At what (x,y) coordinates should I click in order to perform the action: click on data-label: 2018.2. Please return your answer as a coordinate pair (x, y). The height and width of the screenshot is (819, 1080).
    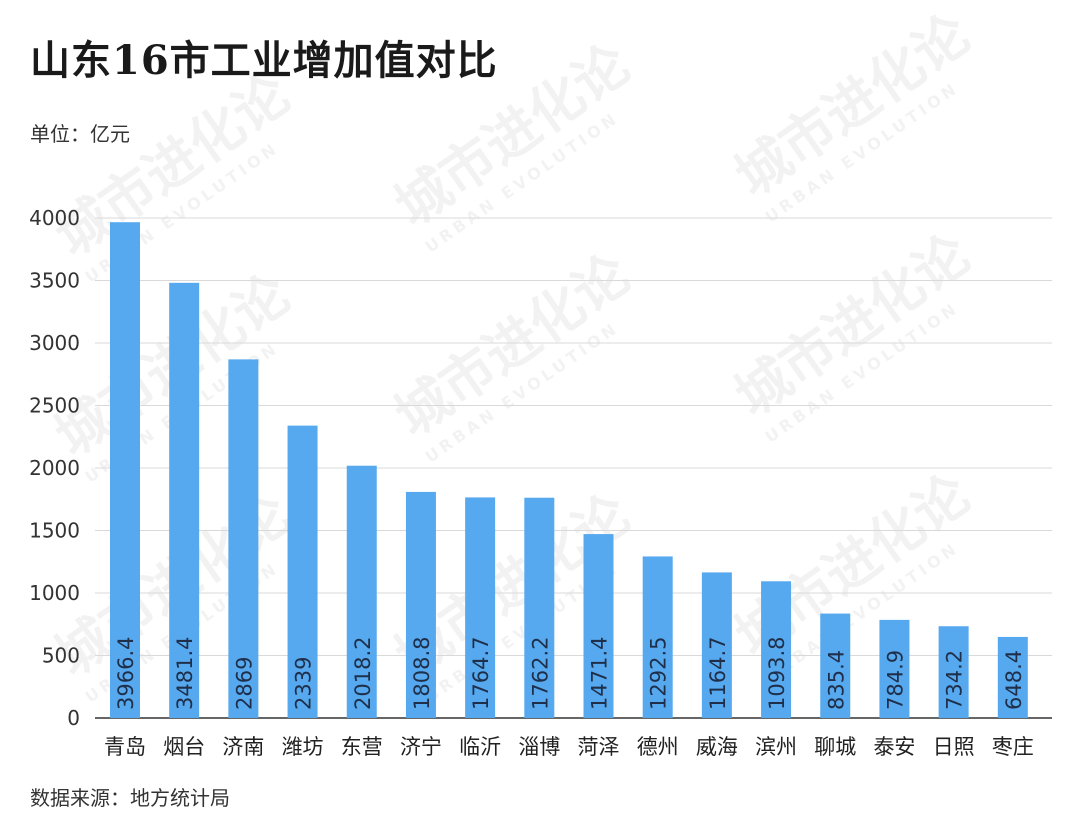
    Looking at the image, I should click on (363, 673).